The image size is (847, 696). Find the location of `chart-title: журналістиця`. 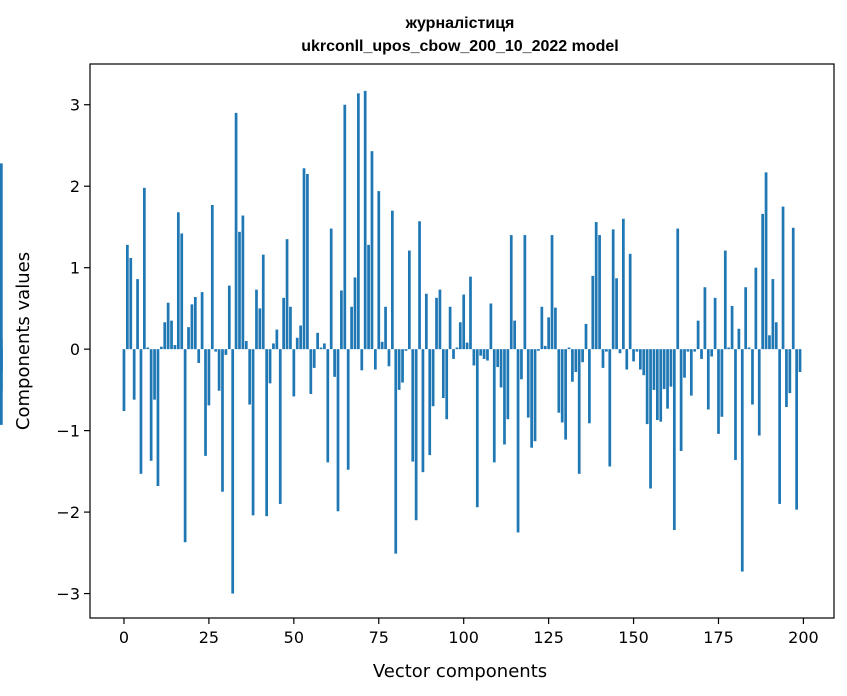

chart-title: журналістиця is located at coordinates (460, 23).